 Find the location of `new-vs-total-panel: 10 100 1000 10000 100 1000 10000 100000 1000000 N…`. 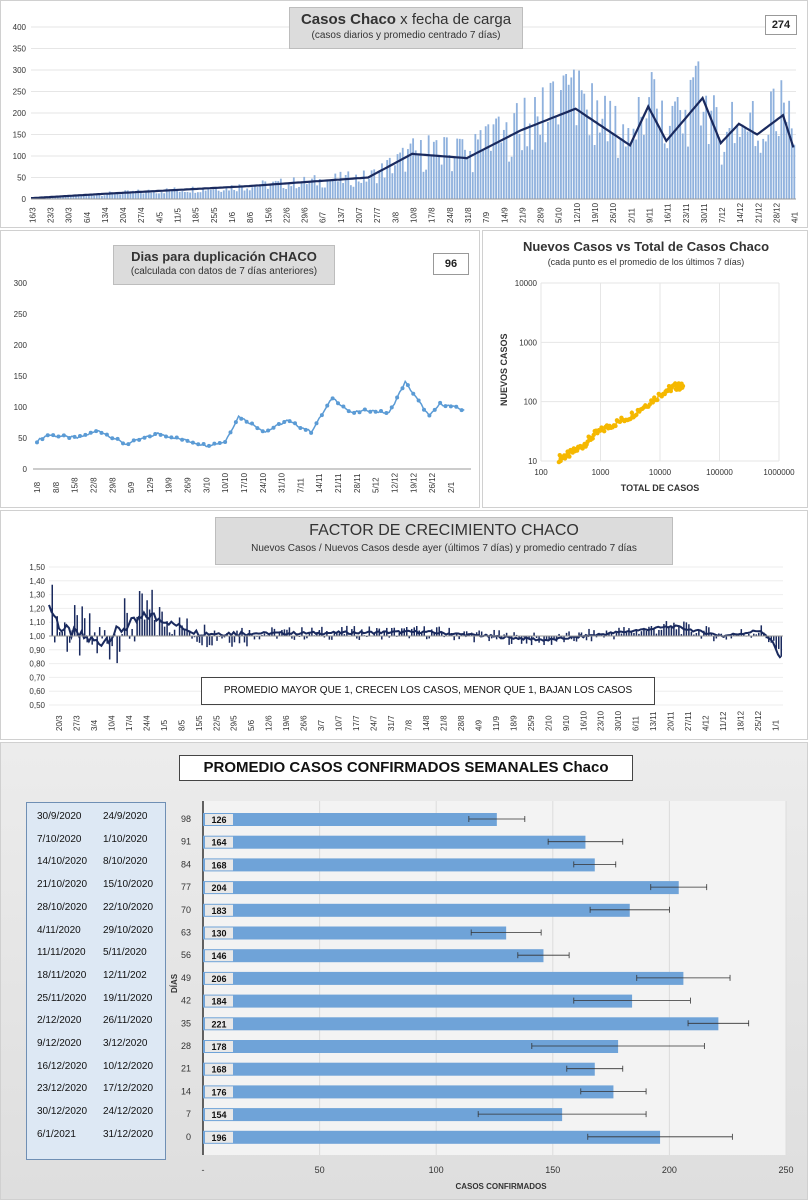

new-vs-total-panel: 10 100 1000 10000 100 1000 10000 100000 1000000 N… is located at coordinates (645, 369).